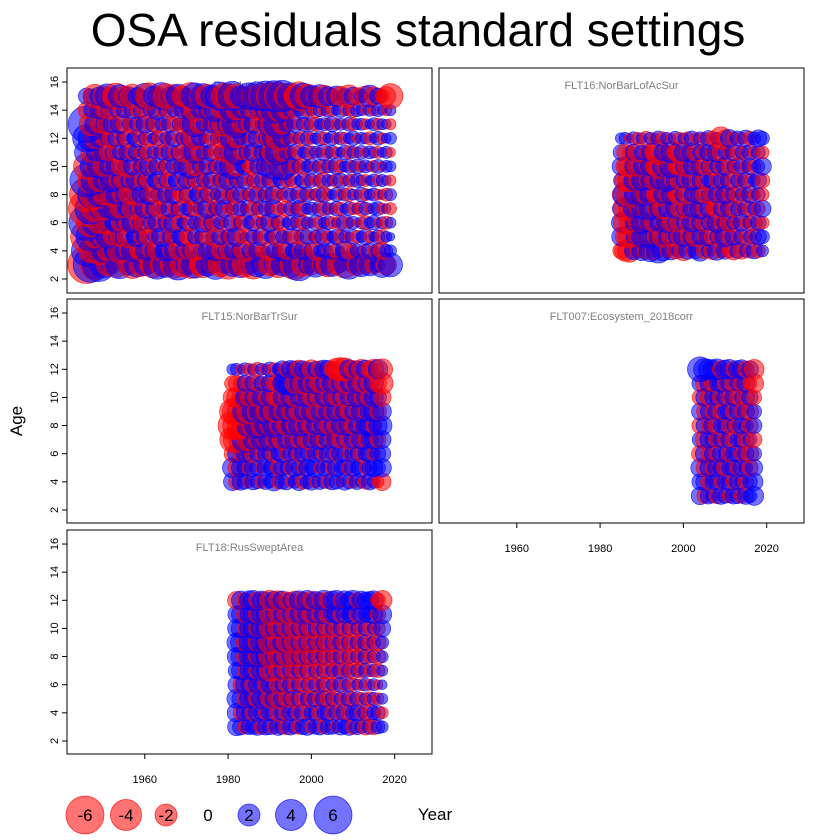 This screenshot has width=840, height=840. What do you see at coordinates (84, 815) in the screenshot?
I see `legend-label: -6` at bounding box center [84, 815].